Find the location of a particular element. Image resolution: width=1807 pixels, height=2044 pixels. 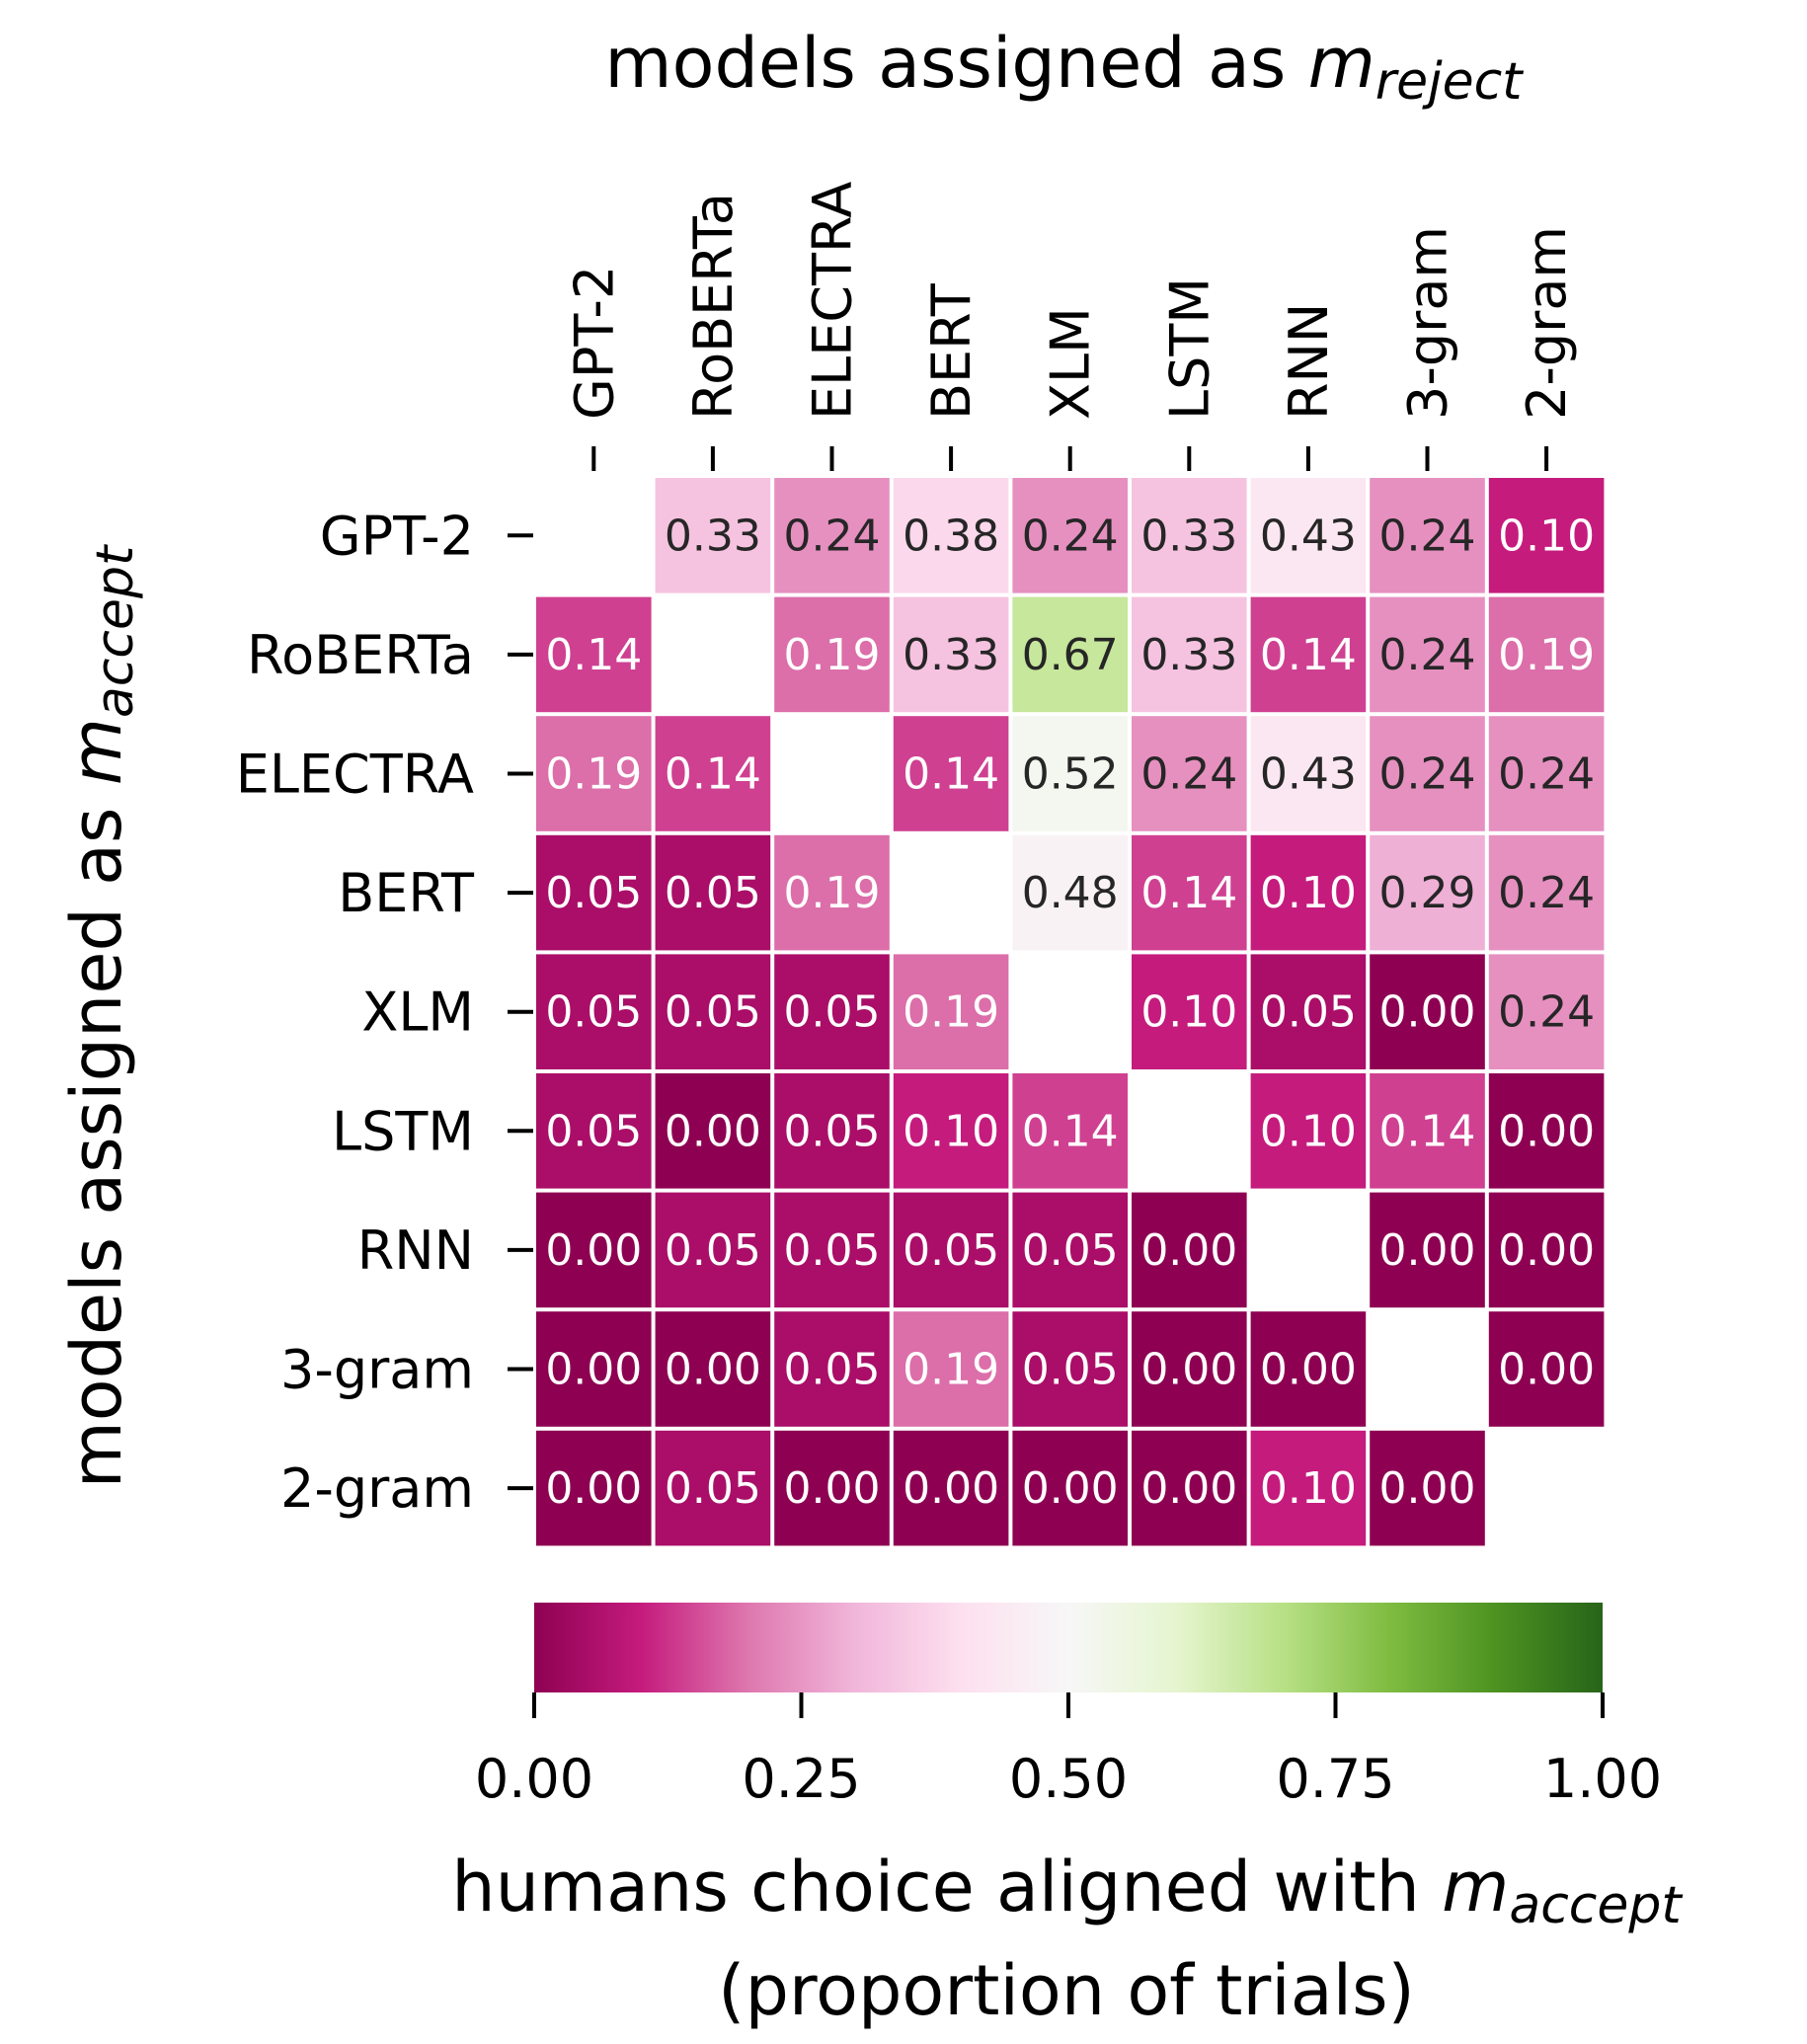

y-axis-label: models assigned as maccept is located at coordinates (101, 1016).